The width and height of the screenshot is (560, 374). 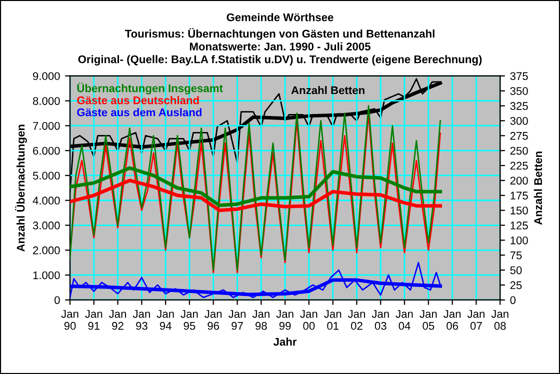 I want to click on x-axis-title: Jahr, so click(x=285, y=342).